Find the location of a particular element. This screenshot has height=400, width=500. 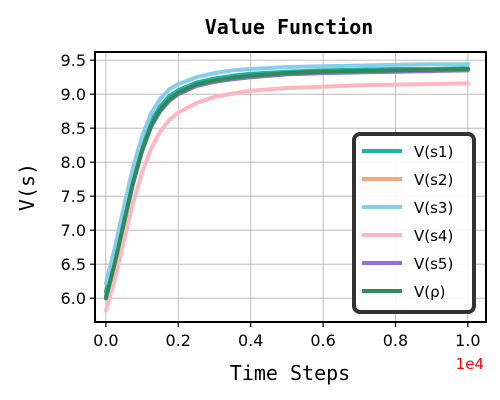

legend-label: V(s4) is located at coordinates (433, 236).